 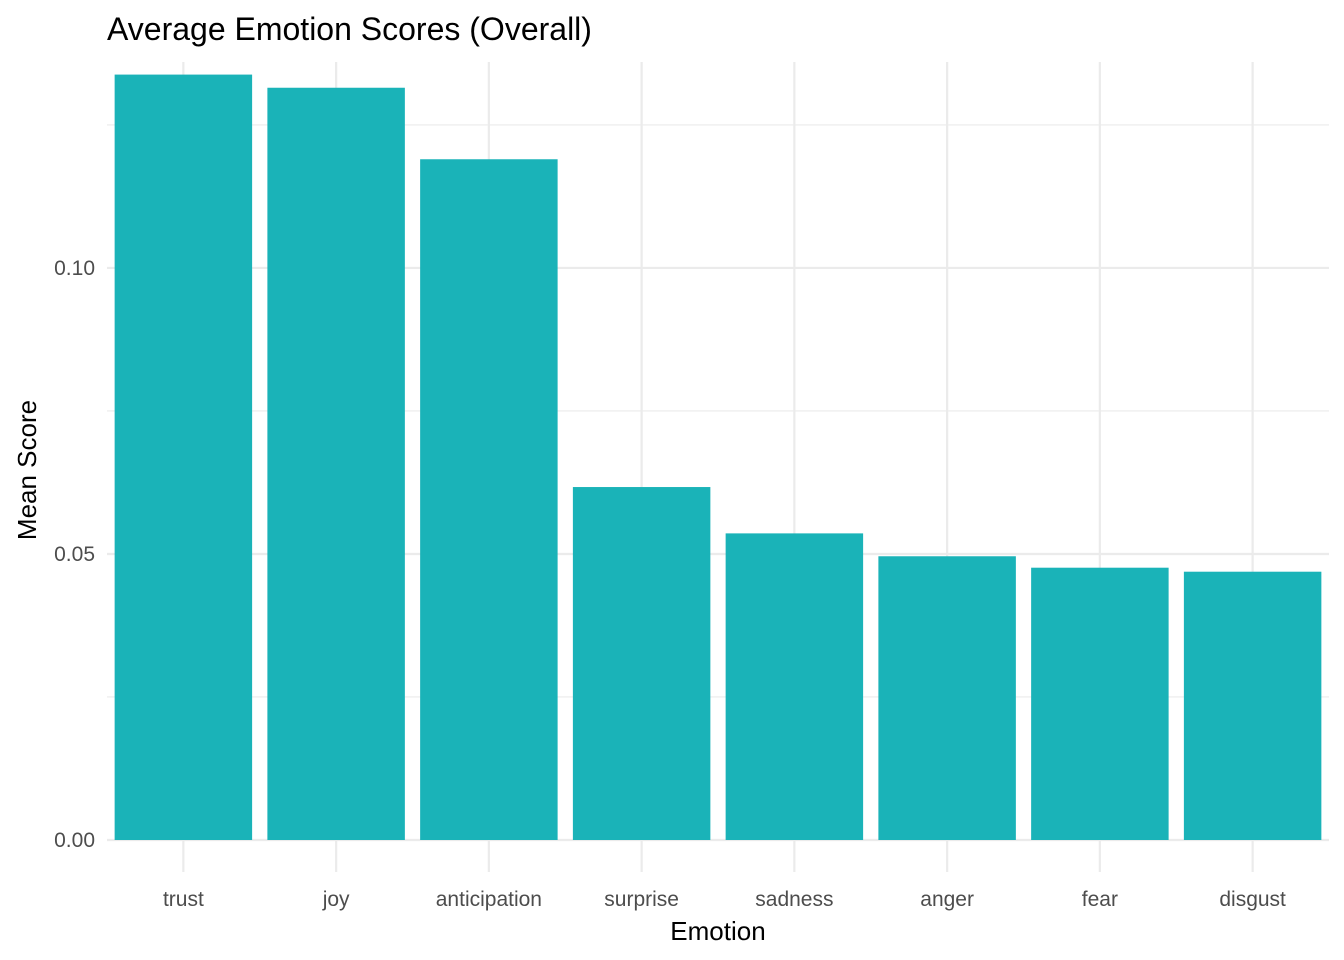 What do you see at coordinates (183, 899) in the screenshot?
I see `x-tick-label-trust: trust` at bounding box center [183, 899].